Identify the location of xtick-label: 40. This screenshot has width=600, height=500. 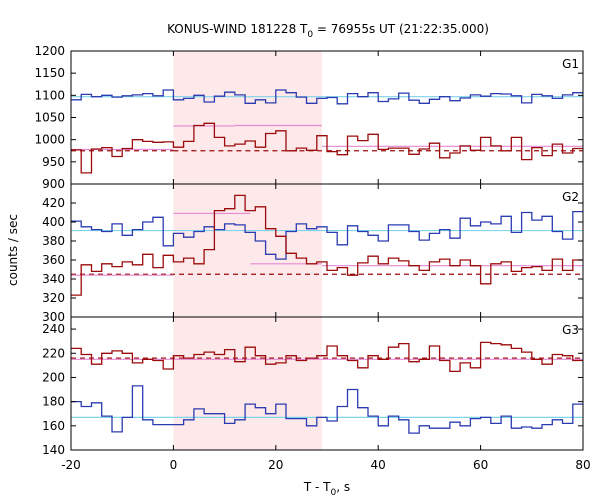
(378, 465).